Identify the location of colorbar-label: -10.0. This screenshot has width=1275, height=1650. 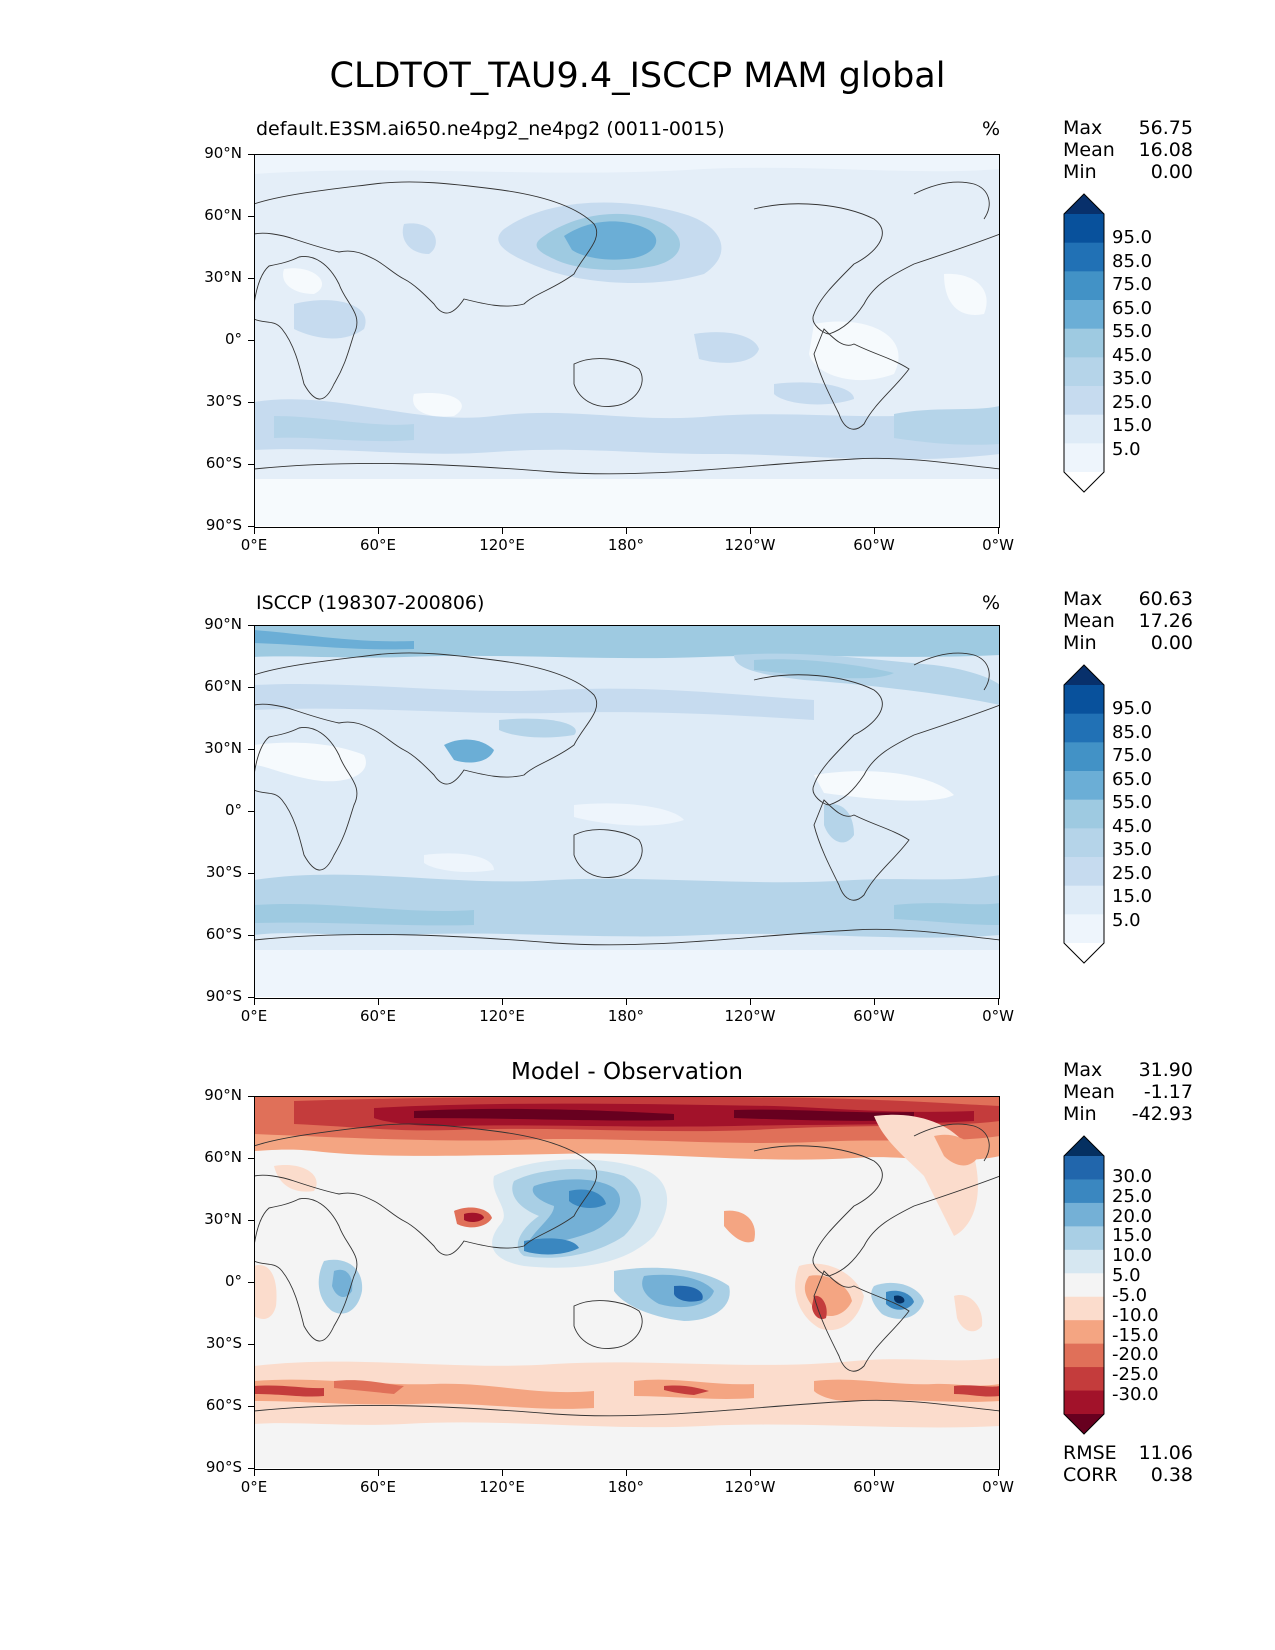
(1135, 1315).